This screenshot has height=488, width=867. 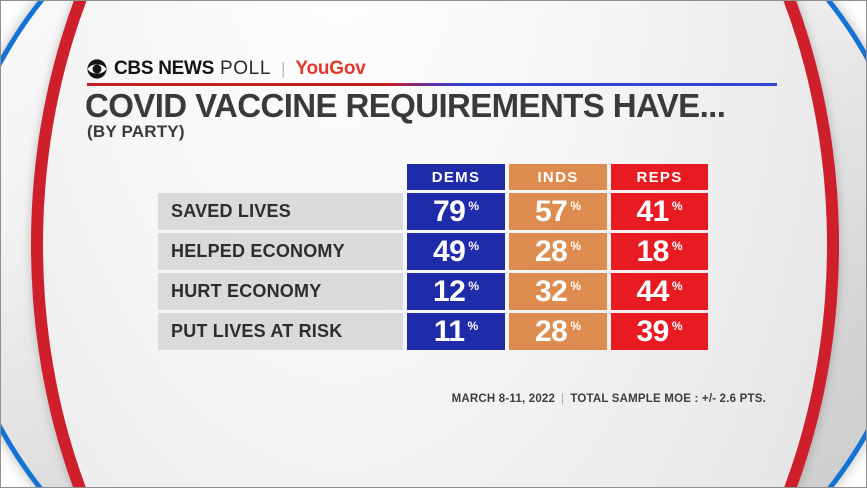 I want to click on moe-note: TOTAL SAMPLE MOE : +/- 2.6 PTS., so click(x=668, y=399).